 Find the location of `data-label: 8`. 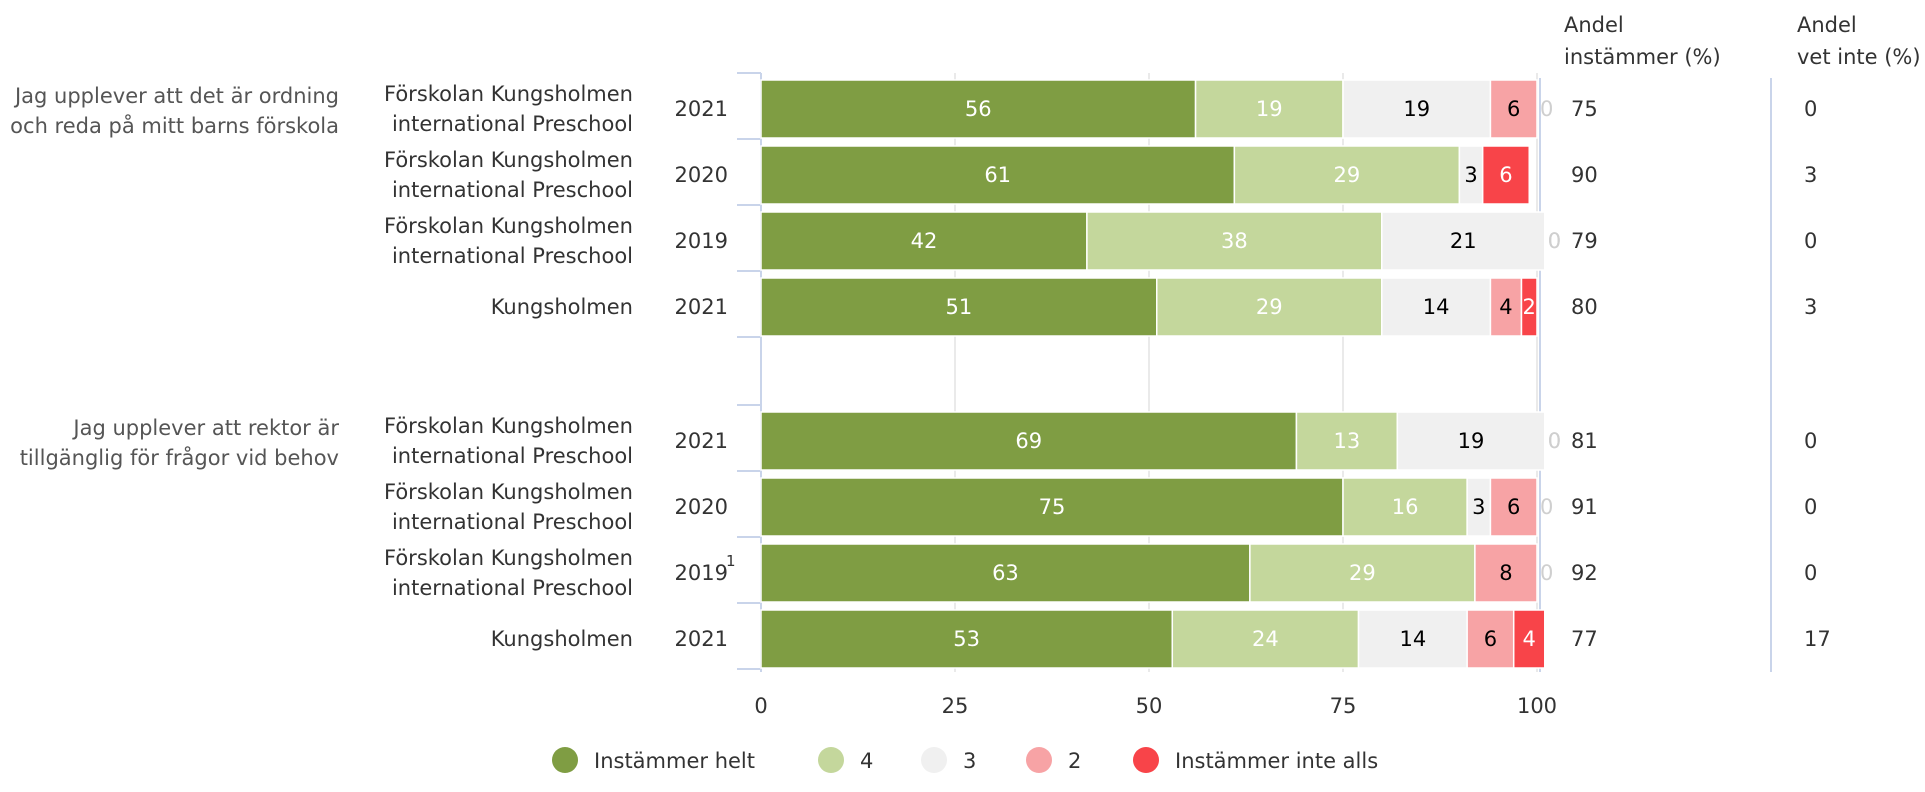

data-label: 8 is located at coordinates (1505, 573).